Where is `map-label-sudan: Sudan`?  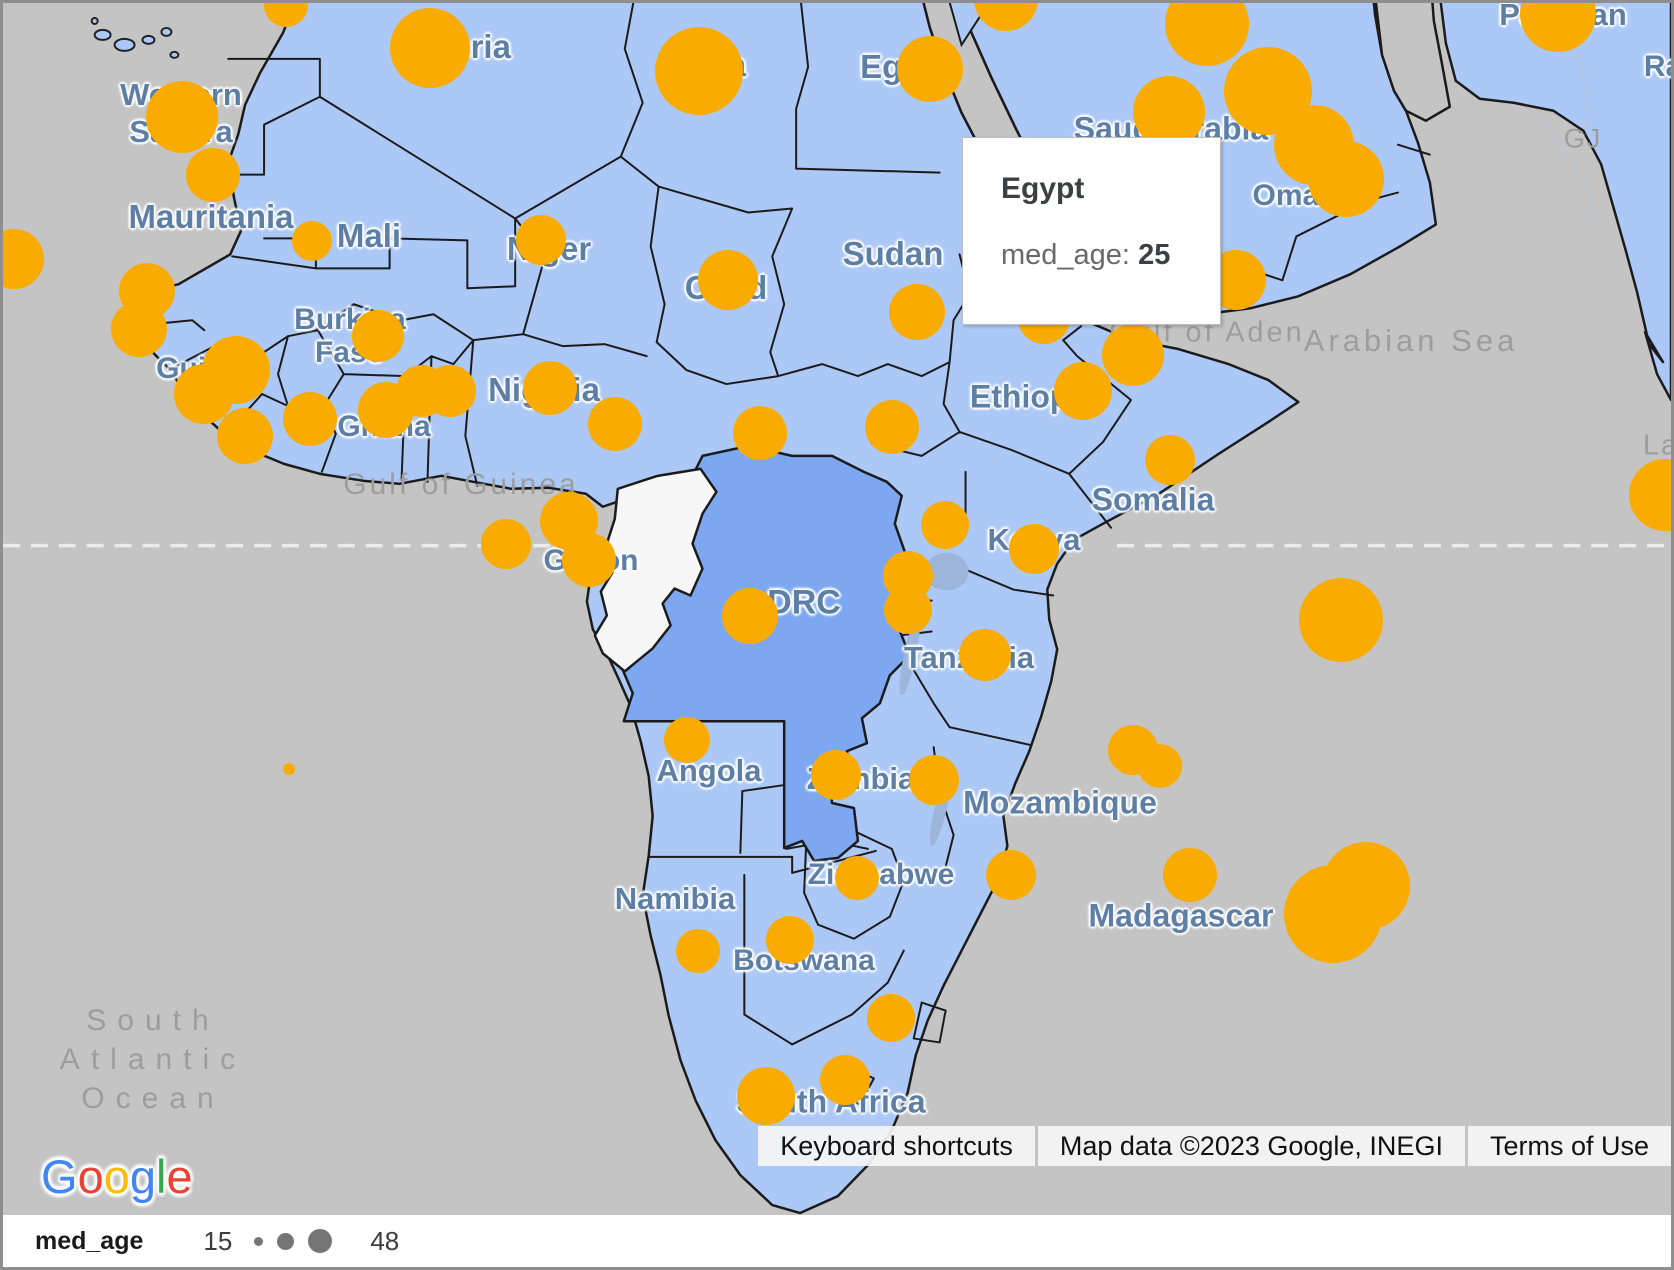
map-label-sudan: Sudan is located at coordinates (893, 253).